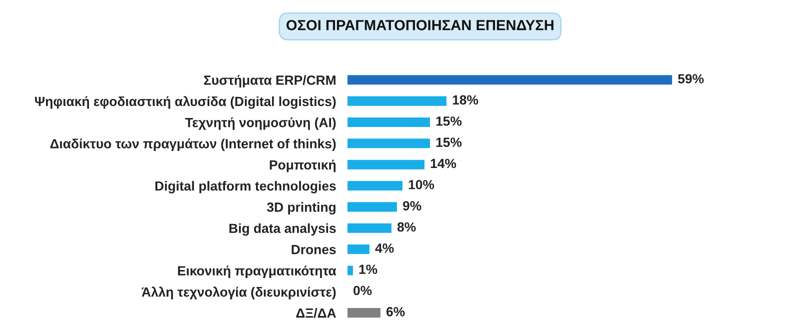 The image size is (808, 330). What do you see at coordinates (691, 79) in the screenshot?
I see `data-label: 59%` at bounding box center [691, 79].